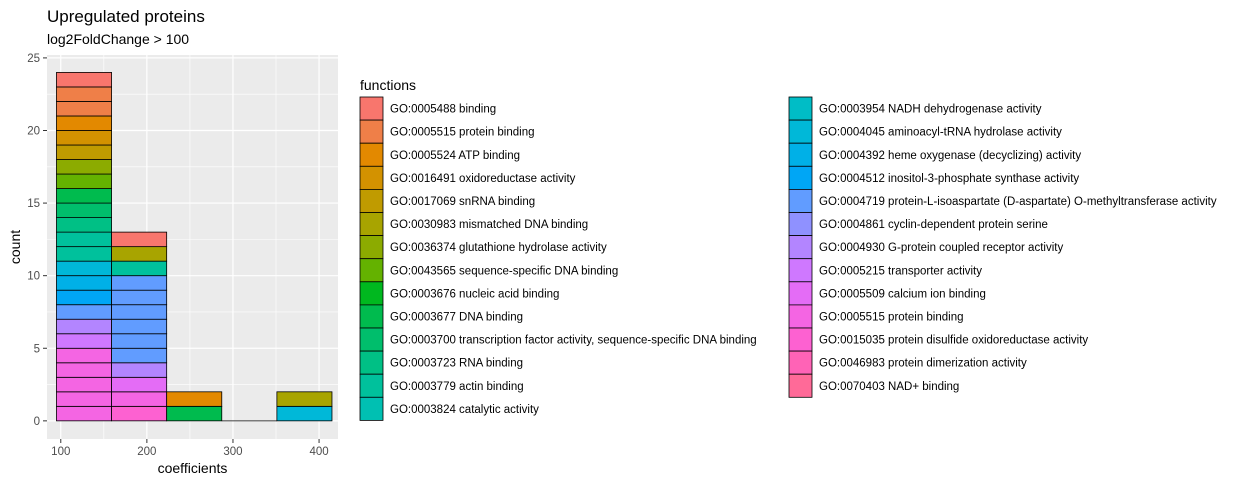 The height and width of the screenshot is (484, 1258). Describe the element at coordinates (37, 349) in the screenshot. I see `y-tick-label: 5` at that location.